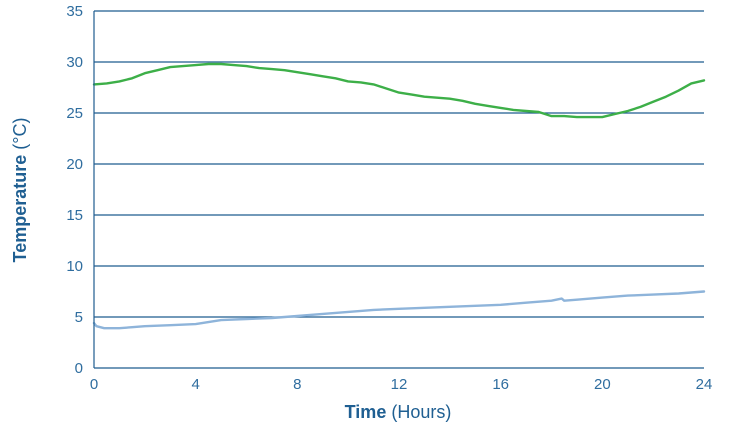  Describe the element at coordinates (74, 266) in the screenshot. I see `y-tick-label: 10` at that location.